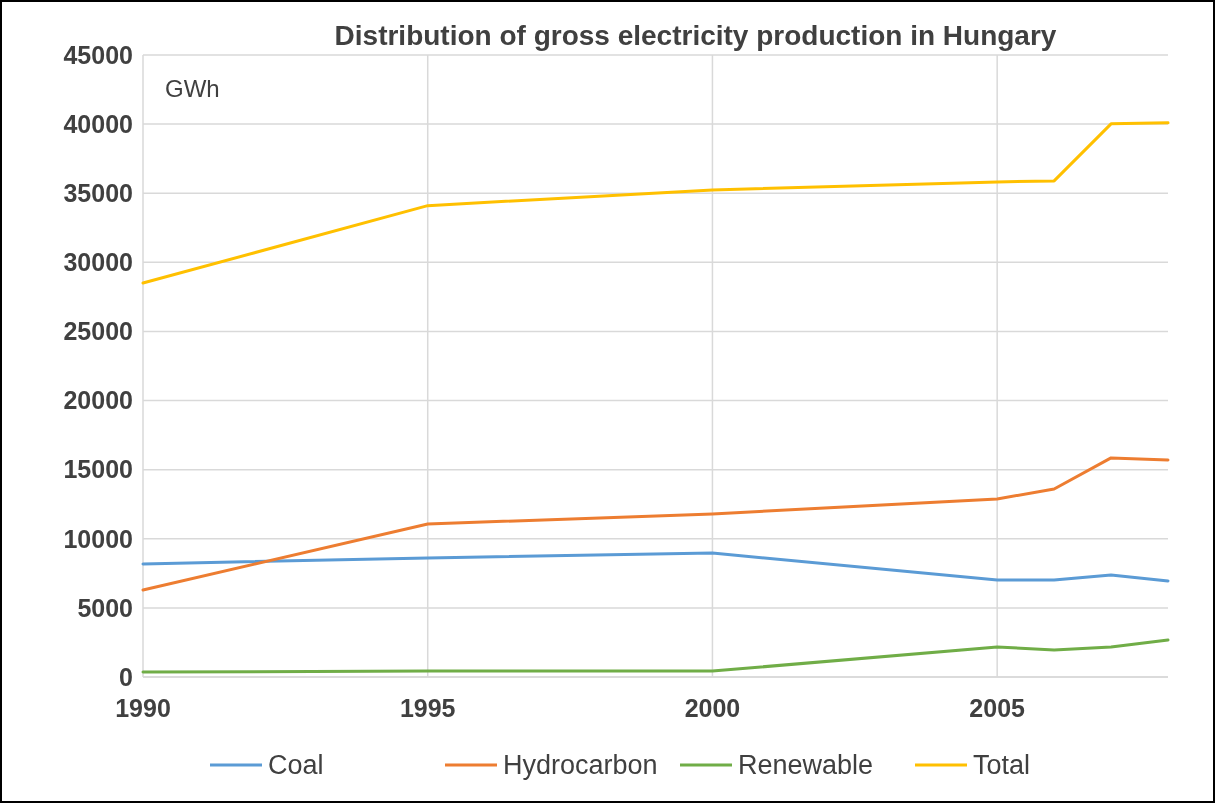 Image resolution: width=1215 pixels, height=803 pixels. I want to click on y-tick-label: 5000, so click(105, 607).